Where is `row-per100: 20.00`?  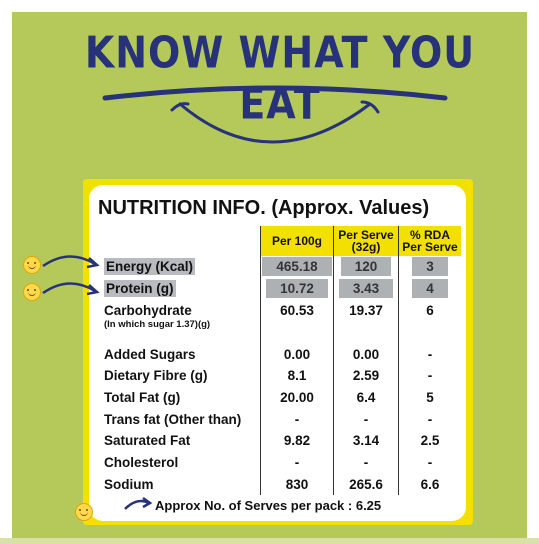
row-per100: 20.00 is located at coordinates (297, 397).